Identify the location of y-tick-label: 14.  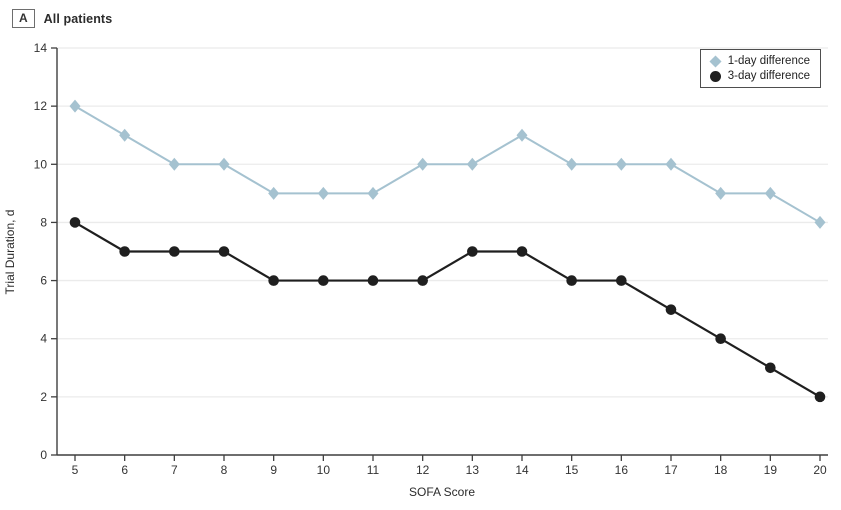
(41, 48).